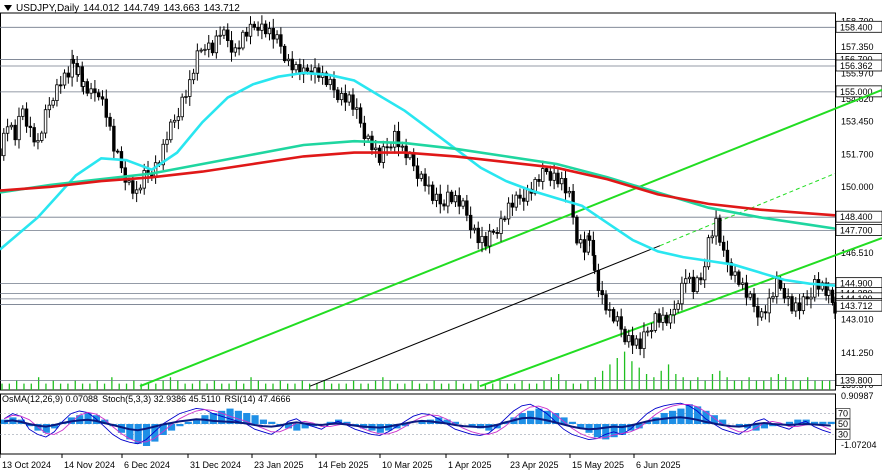  Describe the element at coordinates (181, 8) in the screenshot. I see `low-value: 143.663` at that location.